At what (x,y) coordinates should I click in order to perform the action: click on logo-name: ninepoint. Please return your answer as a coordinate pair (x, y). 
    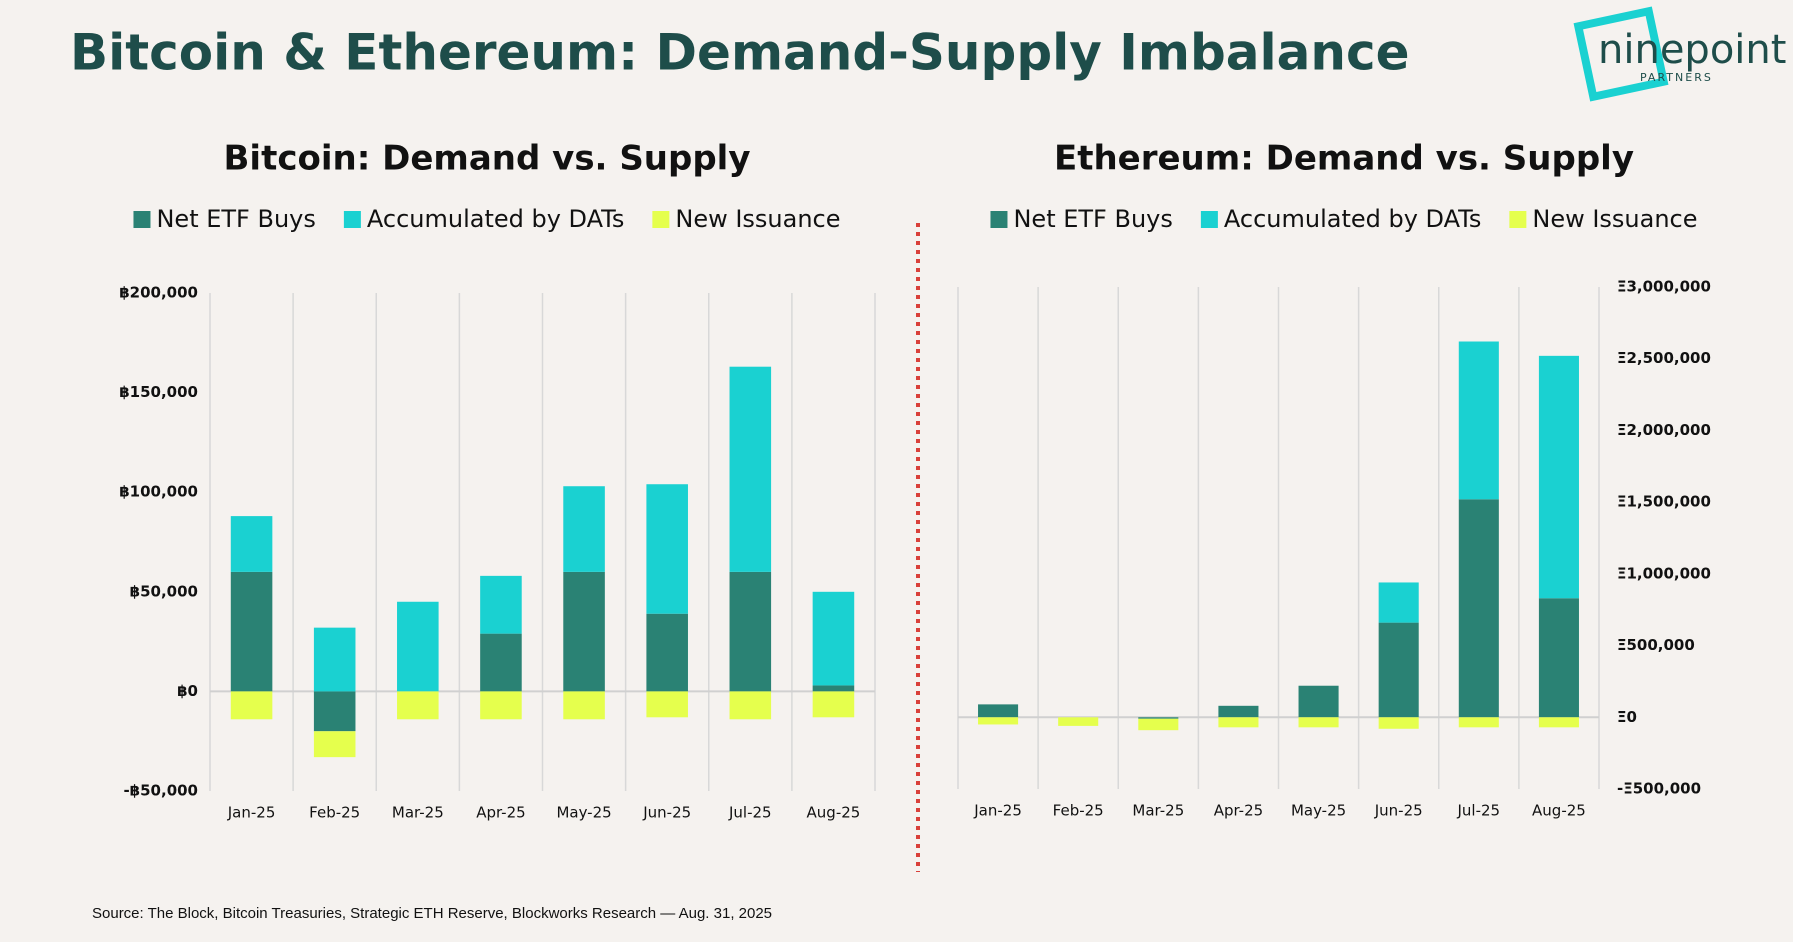
    Looking at the image, I should click on (1692, 50).